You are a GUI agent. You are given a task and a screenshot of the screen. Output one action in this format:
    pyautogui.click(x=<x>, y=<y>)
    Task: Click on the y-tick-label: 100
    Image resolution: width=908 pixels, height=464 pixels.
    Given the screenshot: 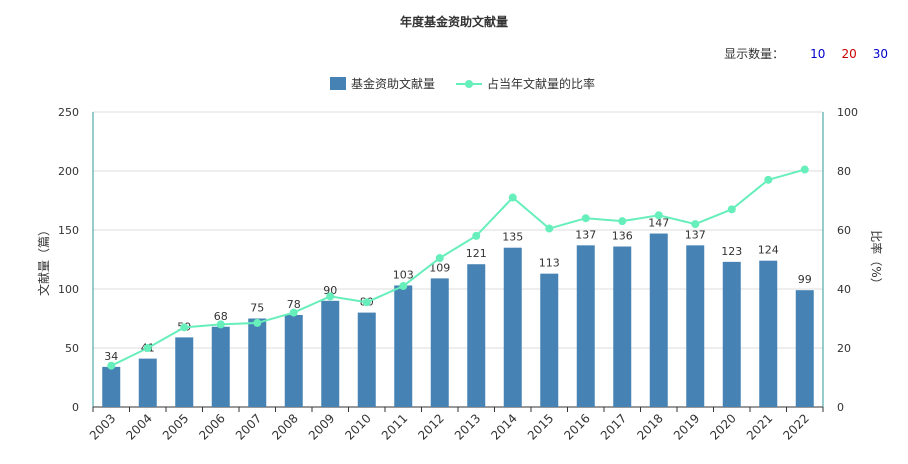 What is the action you would take?
    pyautogui.click(x=68, y=289)
    